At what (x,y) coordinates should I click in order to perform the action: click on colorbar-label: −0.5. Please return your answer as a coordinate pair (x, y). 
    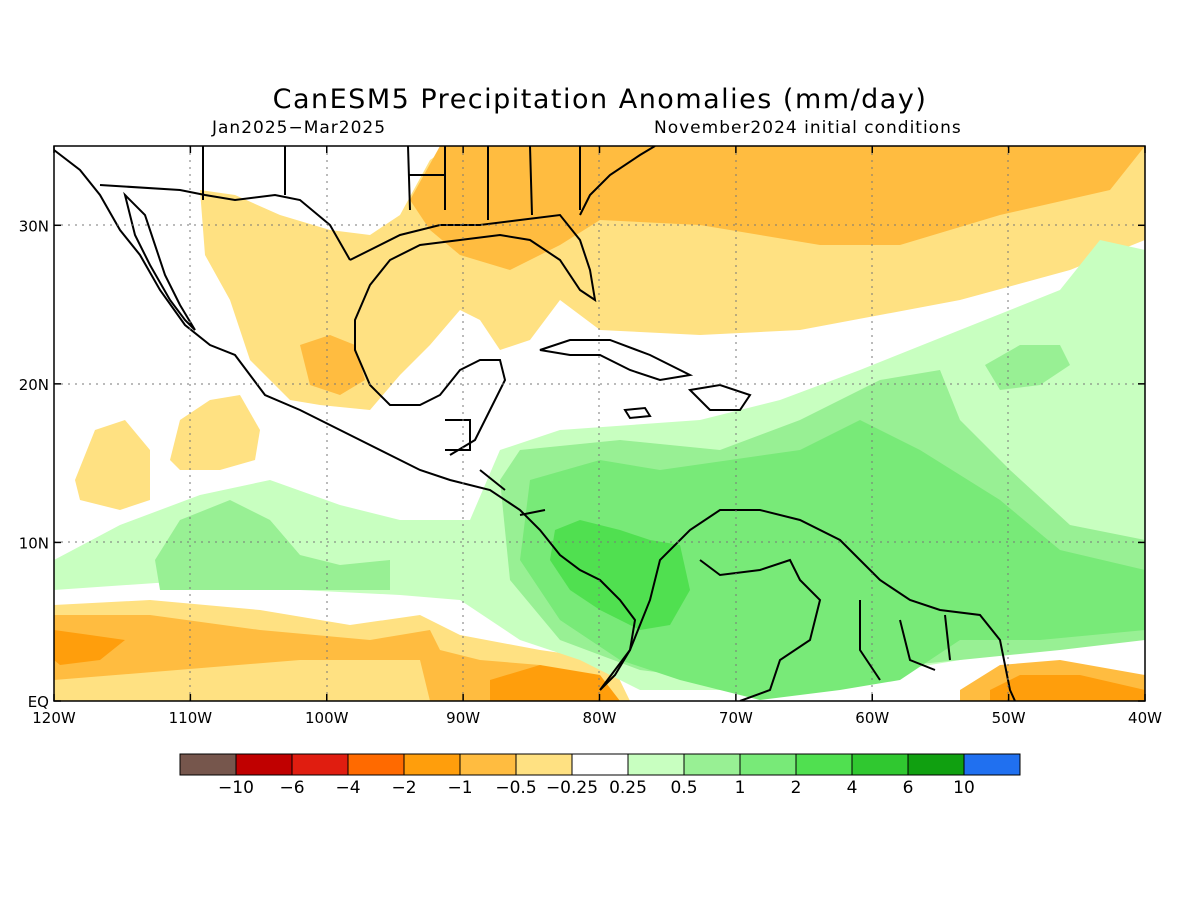
    Looking at the image, I should click on (515, 788).